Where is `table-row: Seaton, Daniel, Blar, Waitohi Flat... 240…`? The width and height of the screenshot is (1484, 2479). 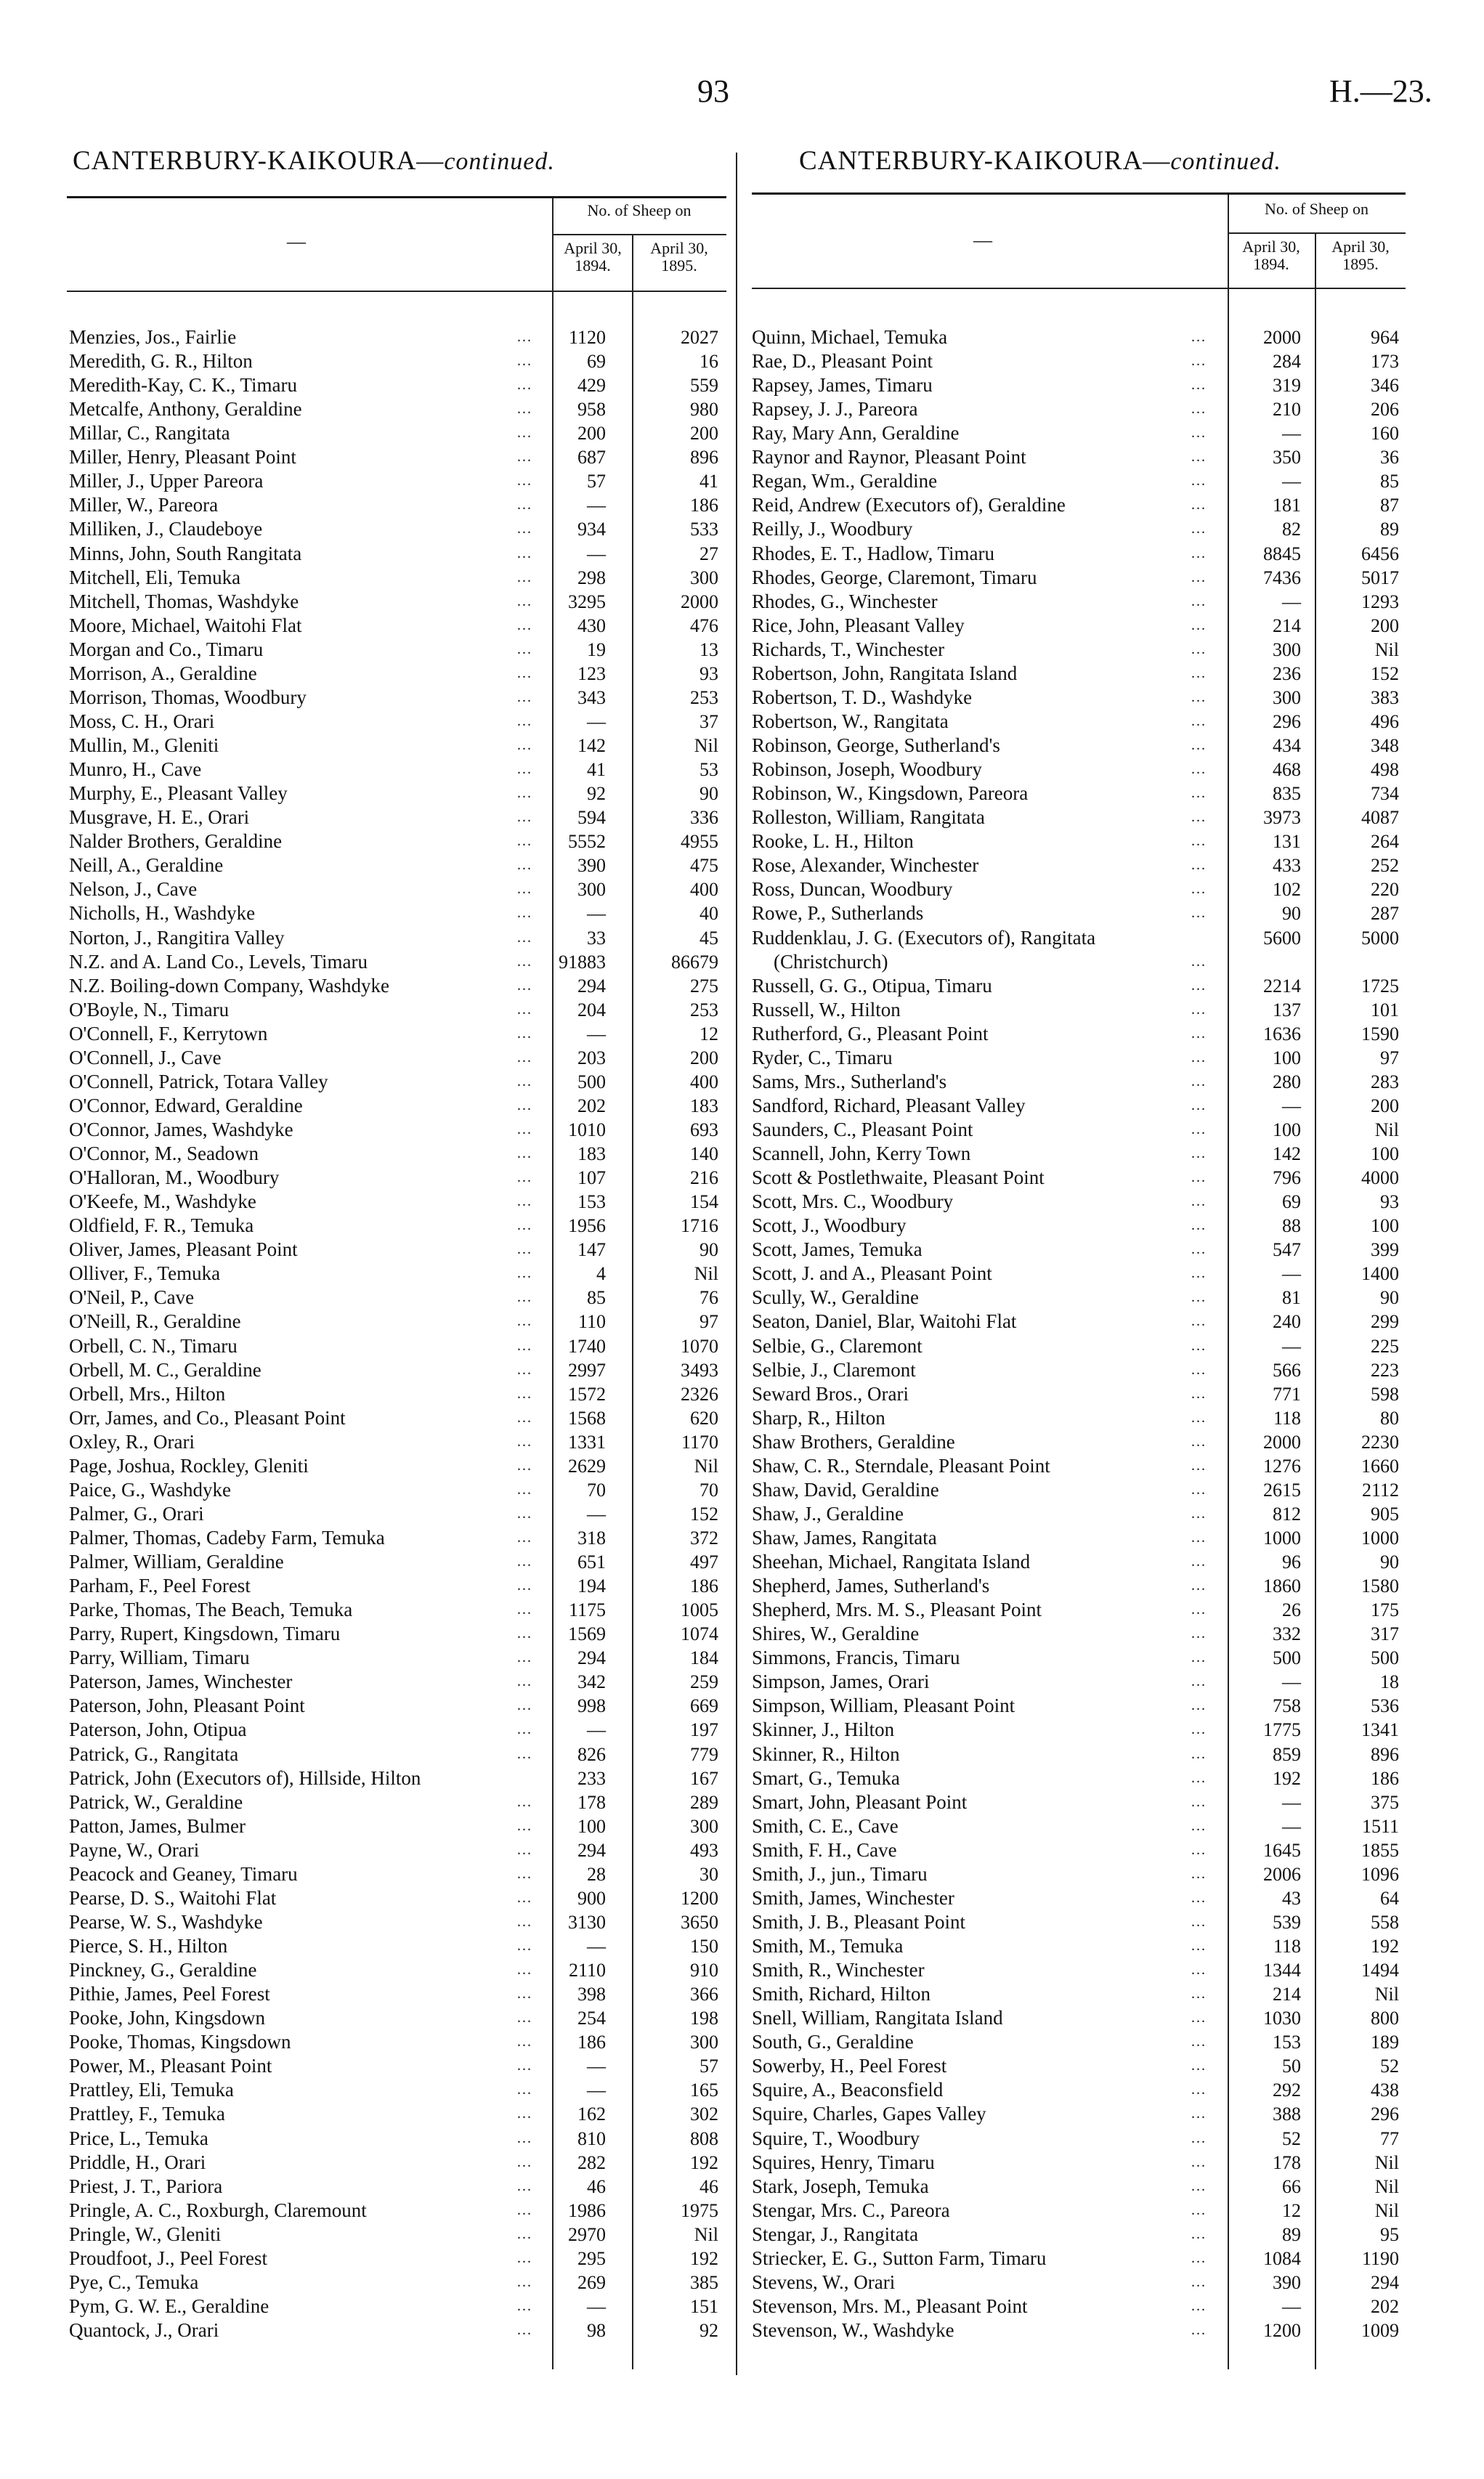 table-row: Seaton, Daniel, Blar, Waitohi Flat... 240… is located at coordinates (1077, 1322).